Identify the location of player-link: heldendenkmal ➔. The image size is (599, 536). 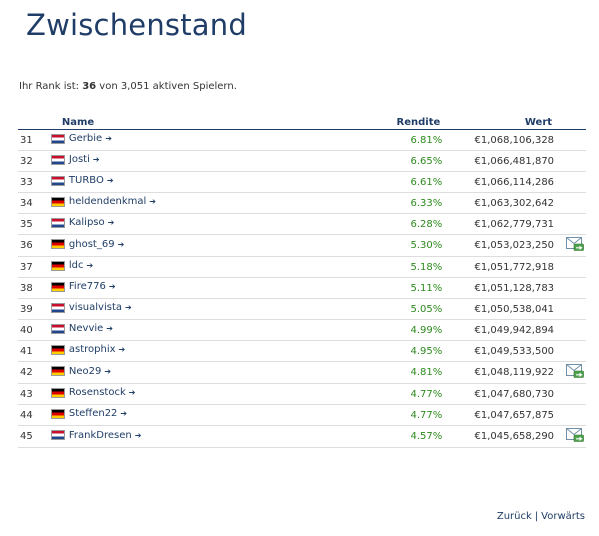
(102, 201).